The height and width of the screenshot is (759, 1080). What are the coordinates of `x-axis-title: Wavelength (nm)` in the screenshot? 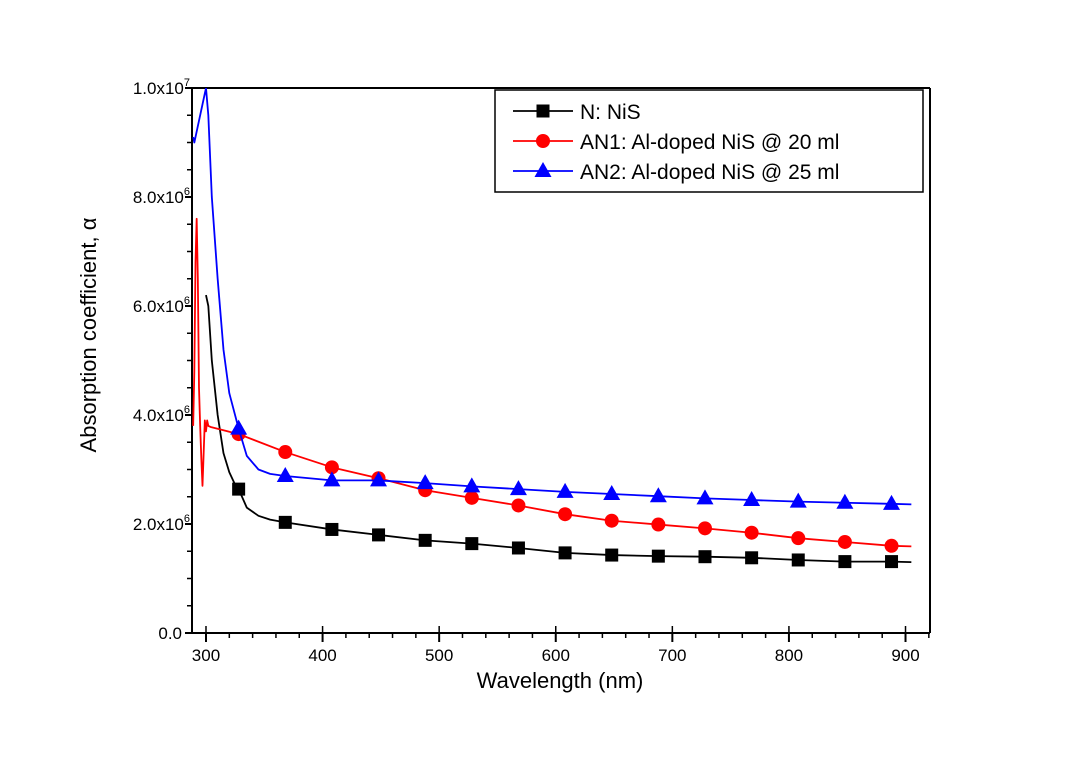 It's located at (560, 680).